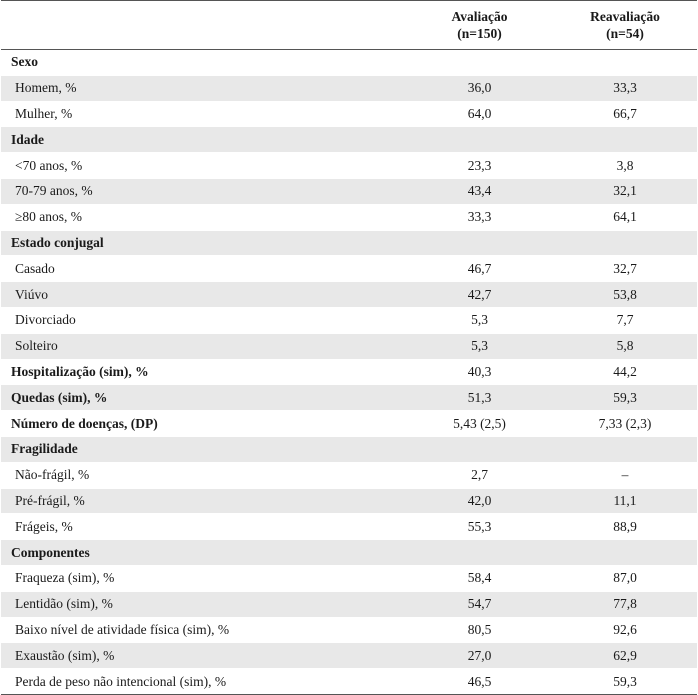  Describe the element at coordinates (479, 165) in the screenshot. I see `avaliacao-value: 23,3` at that location.